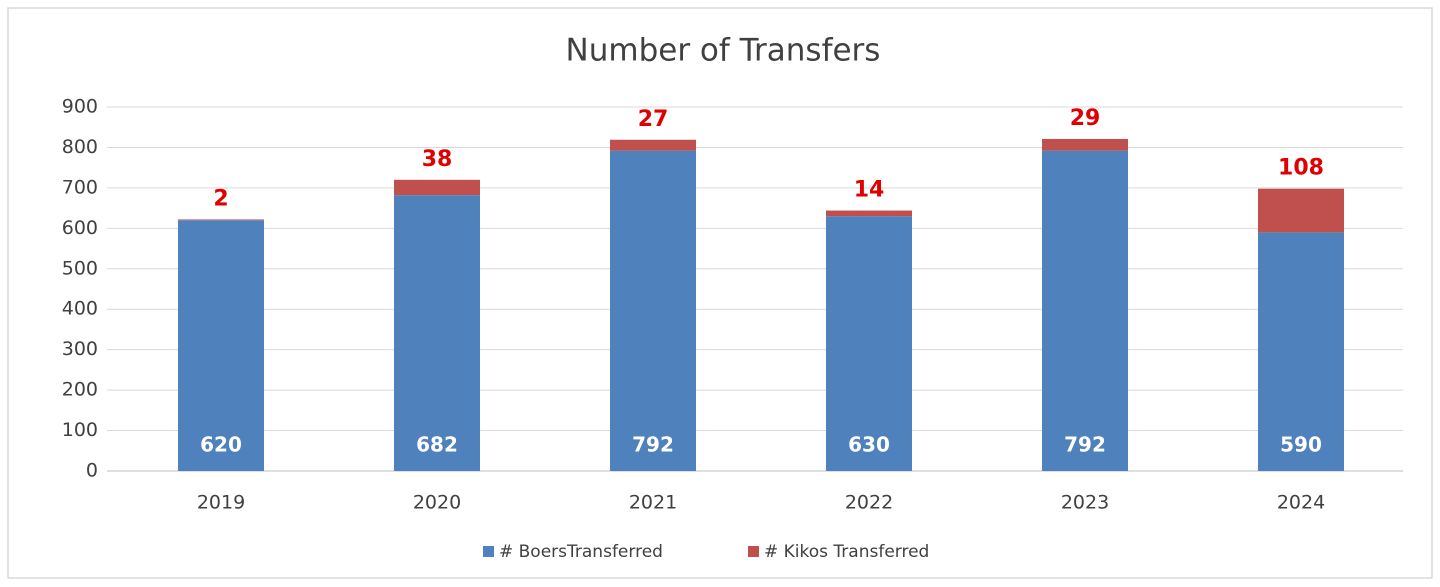 This screenshot has width=1440, height=587. What do you see at coordinates (869, 445) in the screenshot?
I see `data-label: 630` at bounding box center [869, 445].